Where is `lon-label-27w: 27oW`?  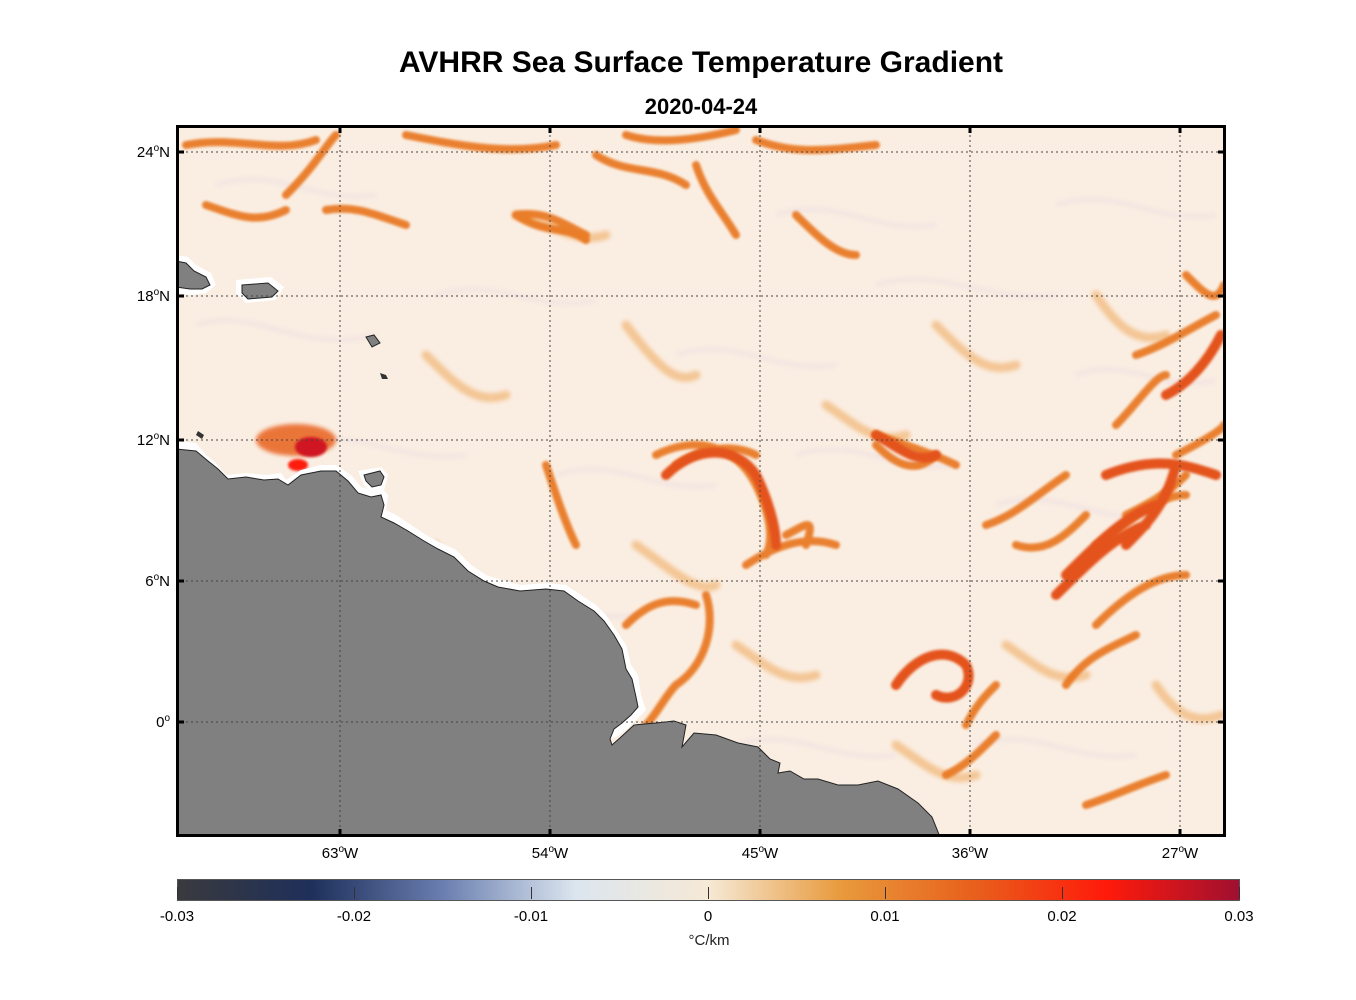
lon-label-27w: 27oW is located at coordinates (1180, 853).